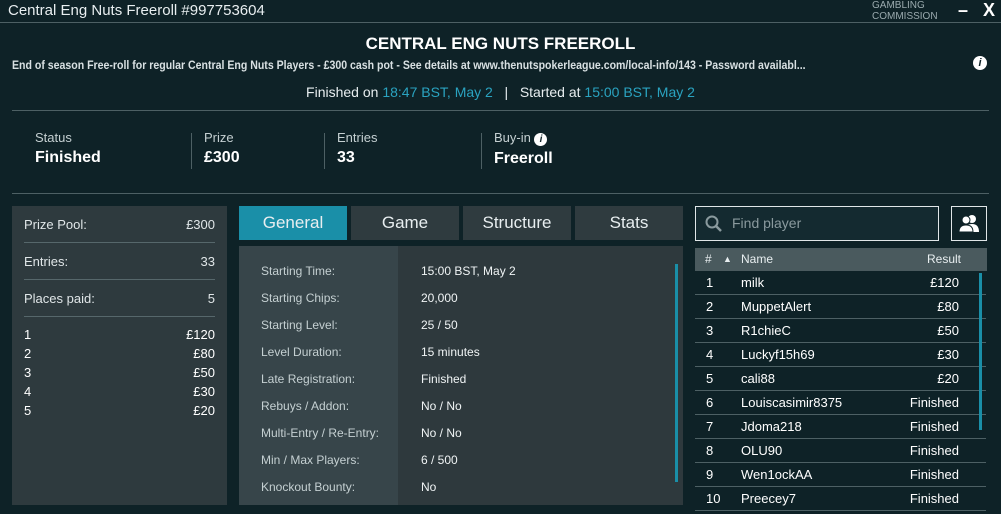 Image resolution: width=1001 pixels, height=514 pixels. I want to click on player-row: 6 Louiscasimir8375 Finished, so click(840, 403).